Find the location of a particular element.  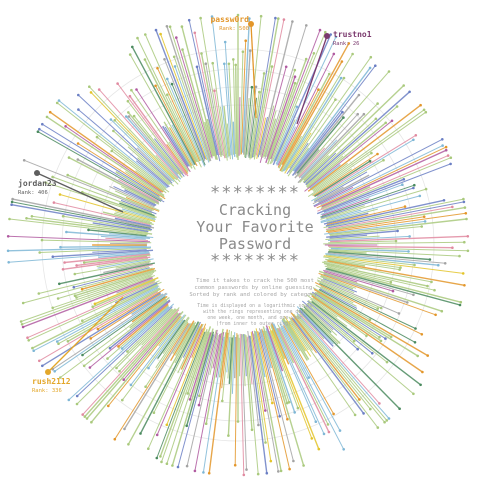

callout-line-trustno1 is located at coordinates (312, 80).